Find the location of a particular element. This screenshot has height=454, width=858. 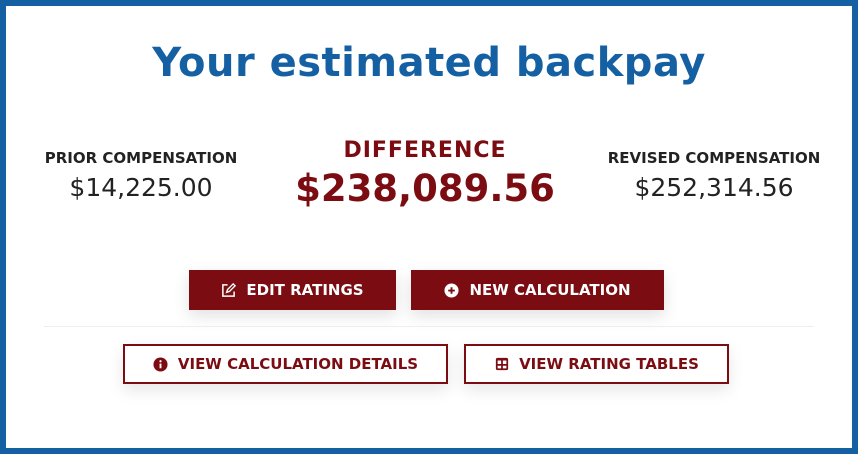

edit-ratings-label: EDIT RATINGS is located at coordinates (305, 290).